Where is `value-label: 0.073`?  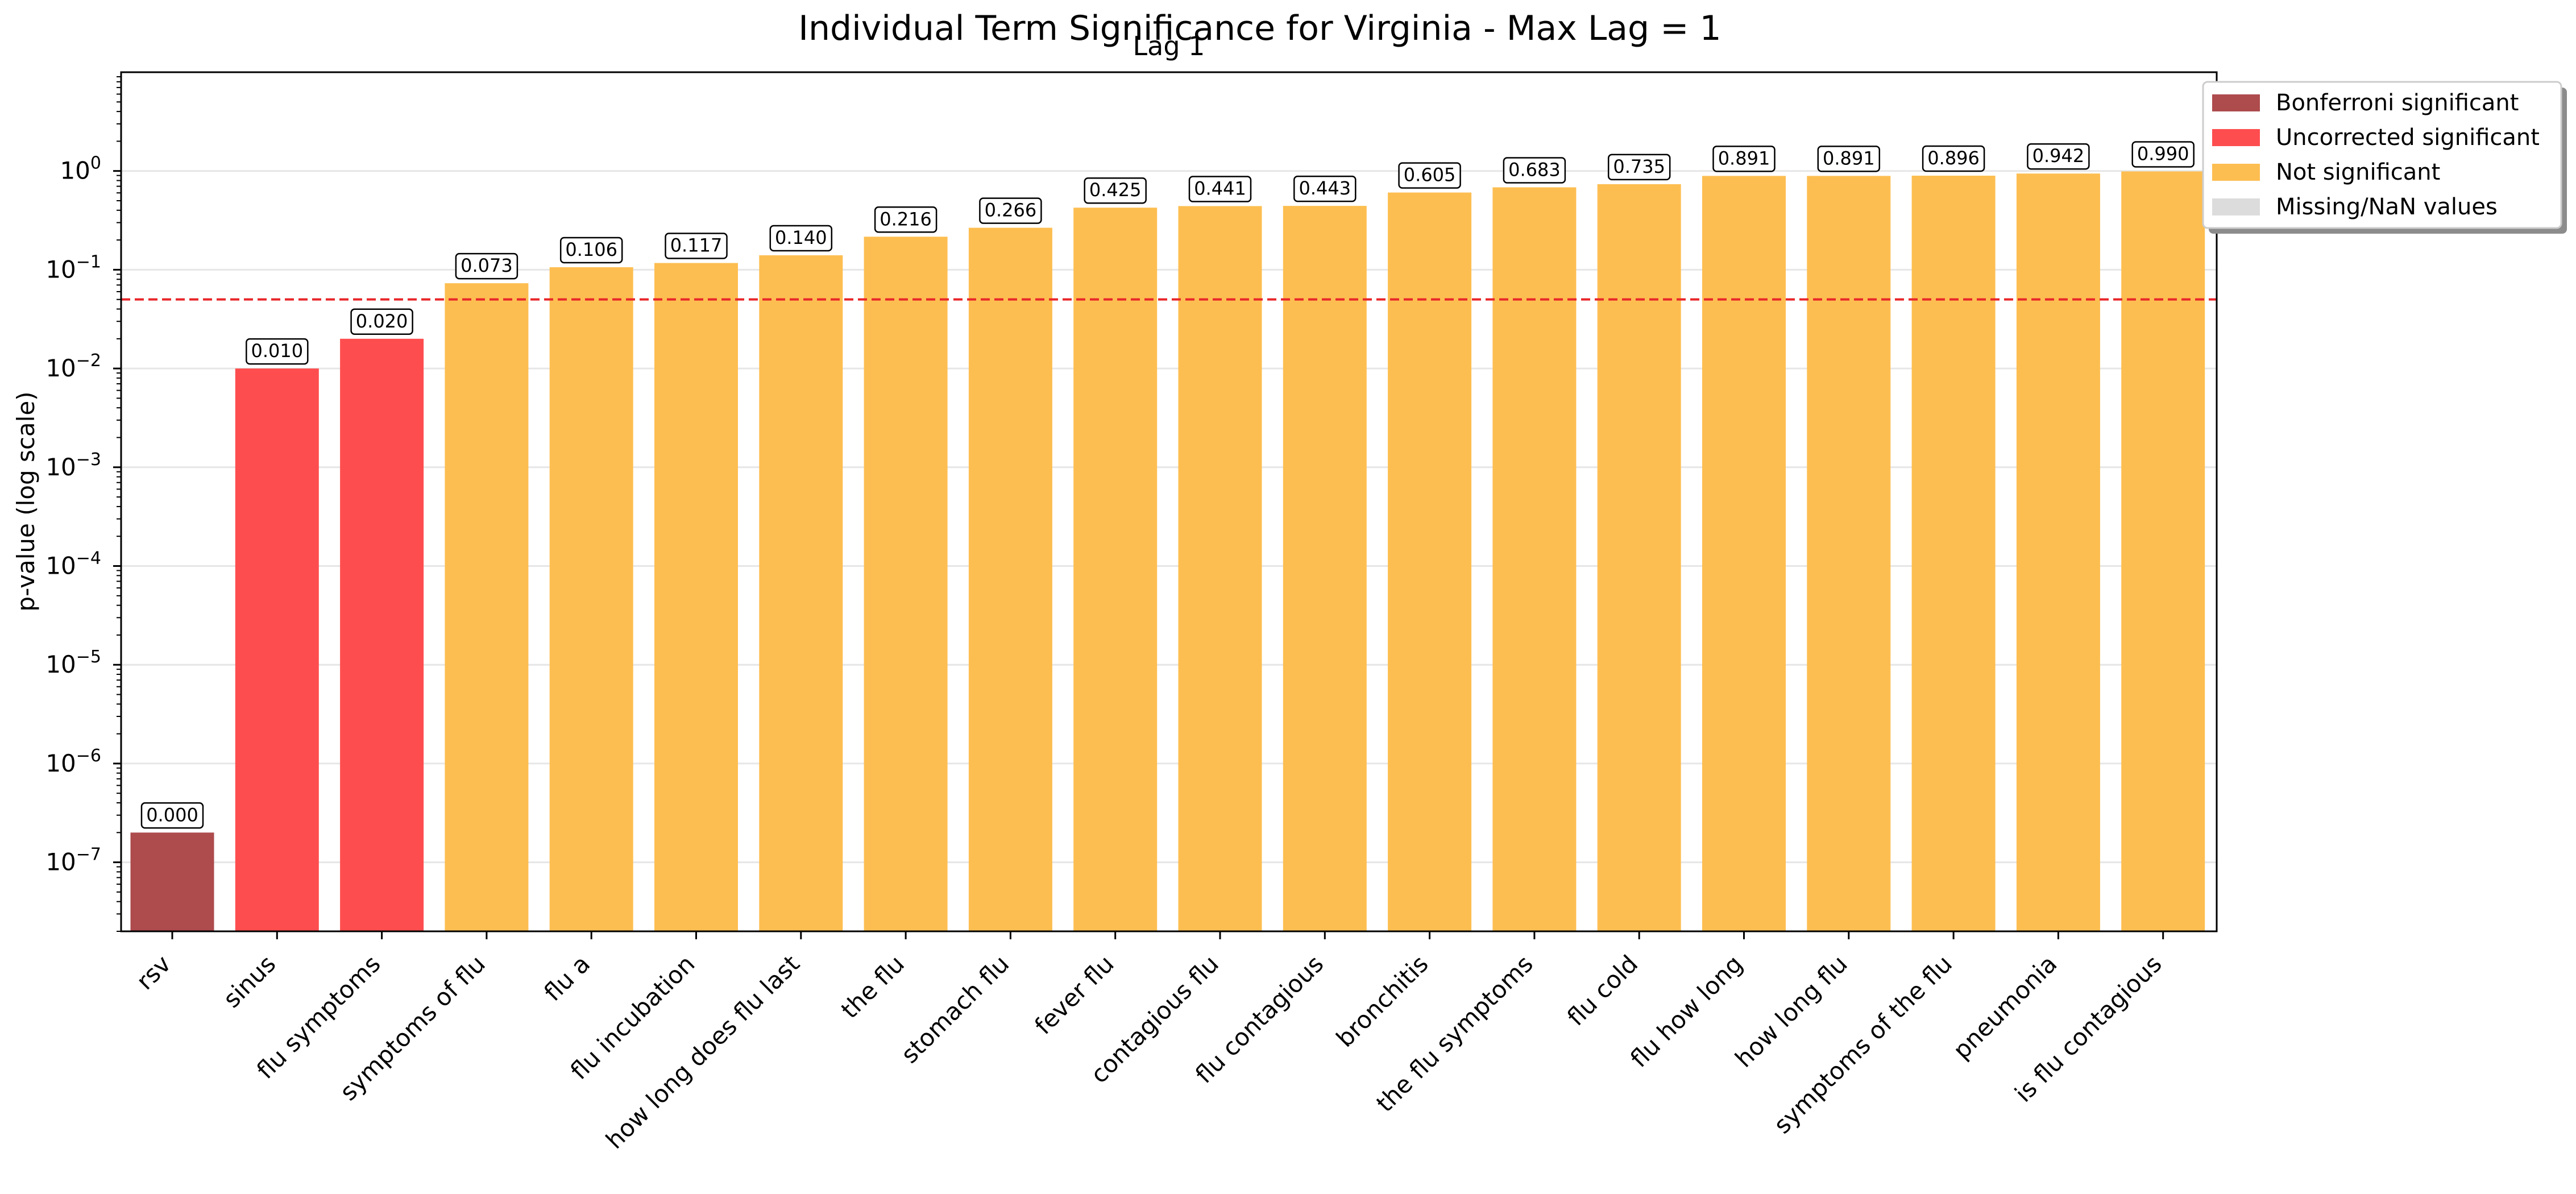
value-label: 0.073 is located at coordinates (487, 266).